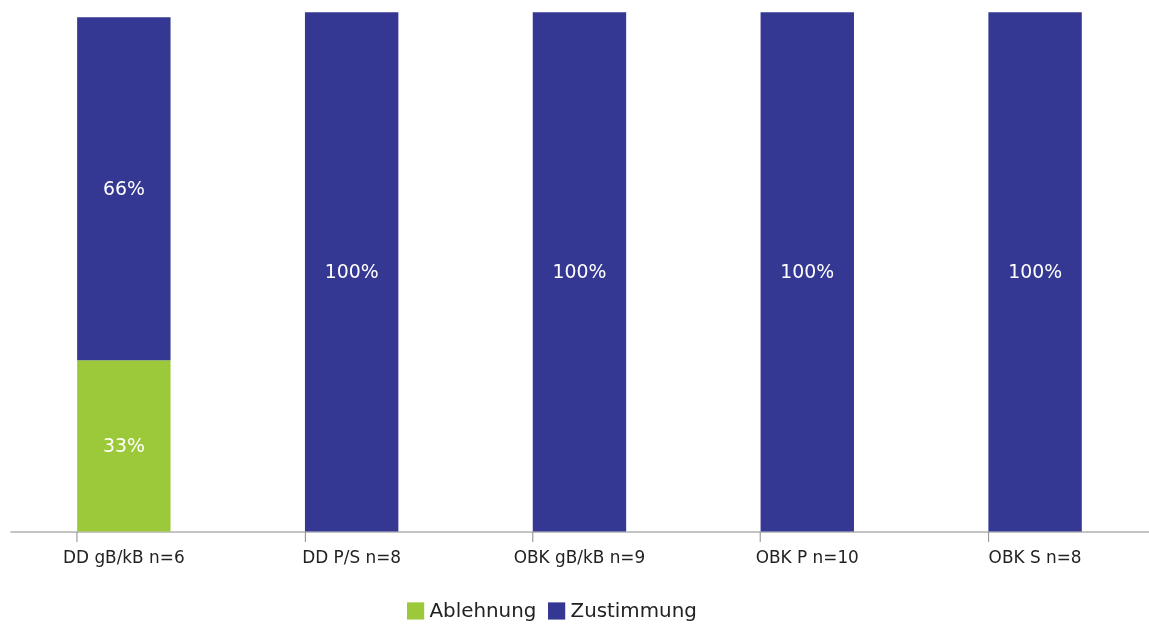  What do you see at coordinates (807, 556) in the screenshot?
I see `x-tick-label: OBK P n=10` at bounding box center [807, 556].